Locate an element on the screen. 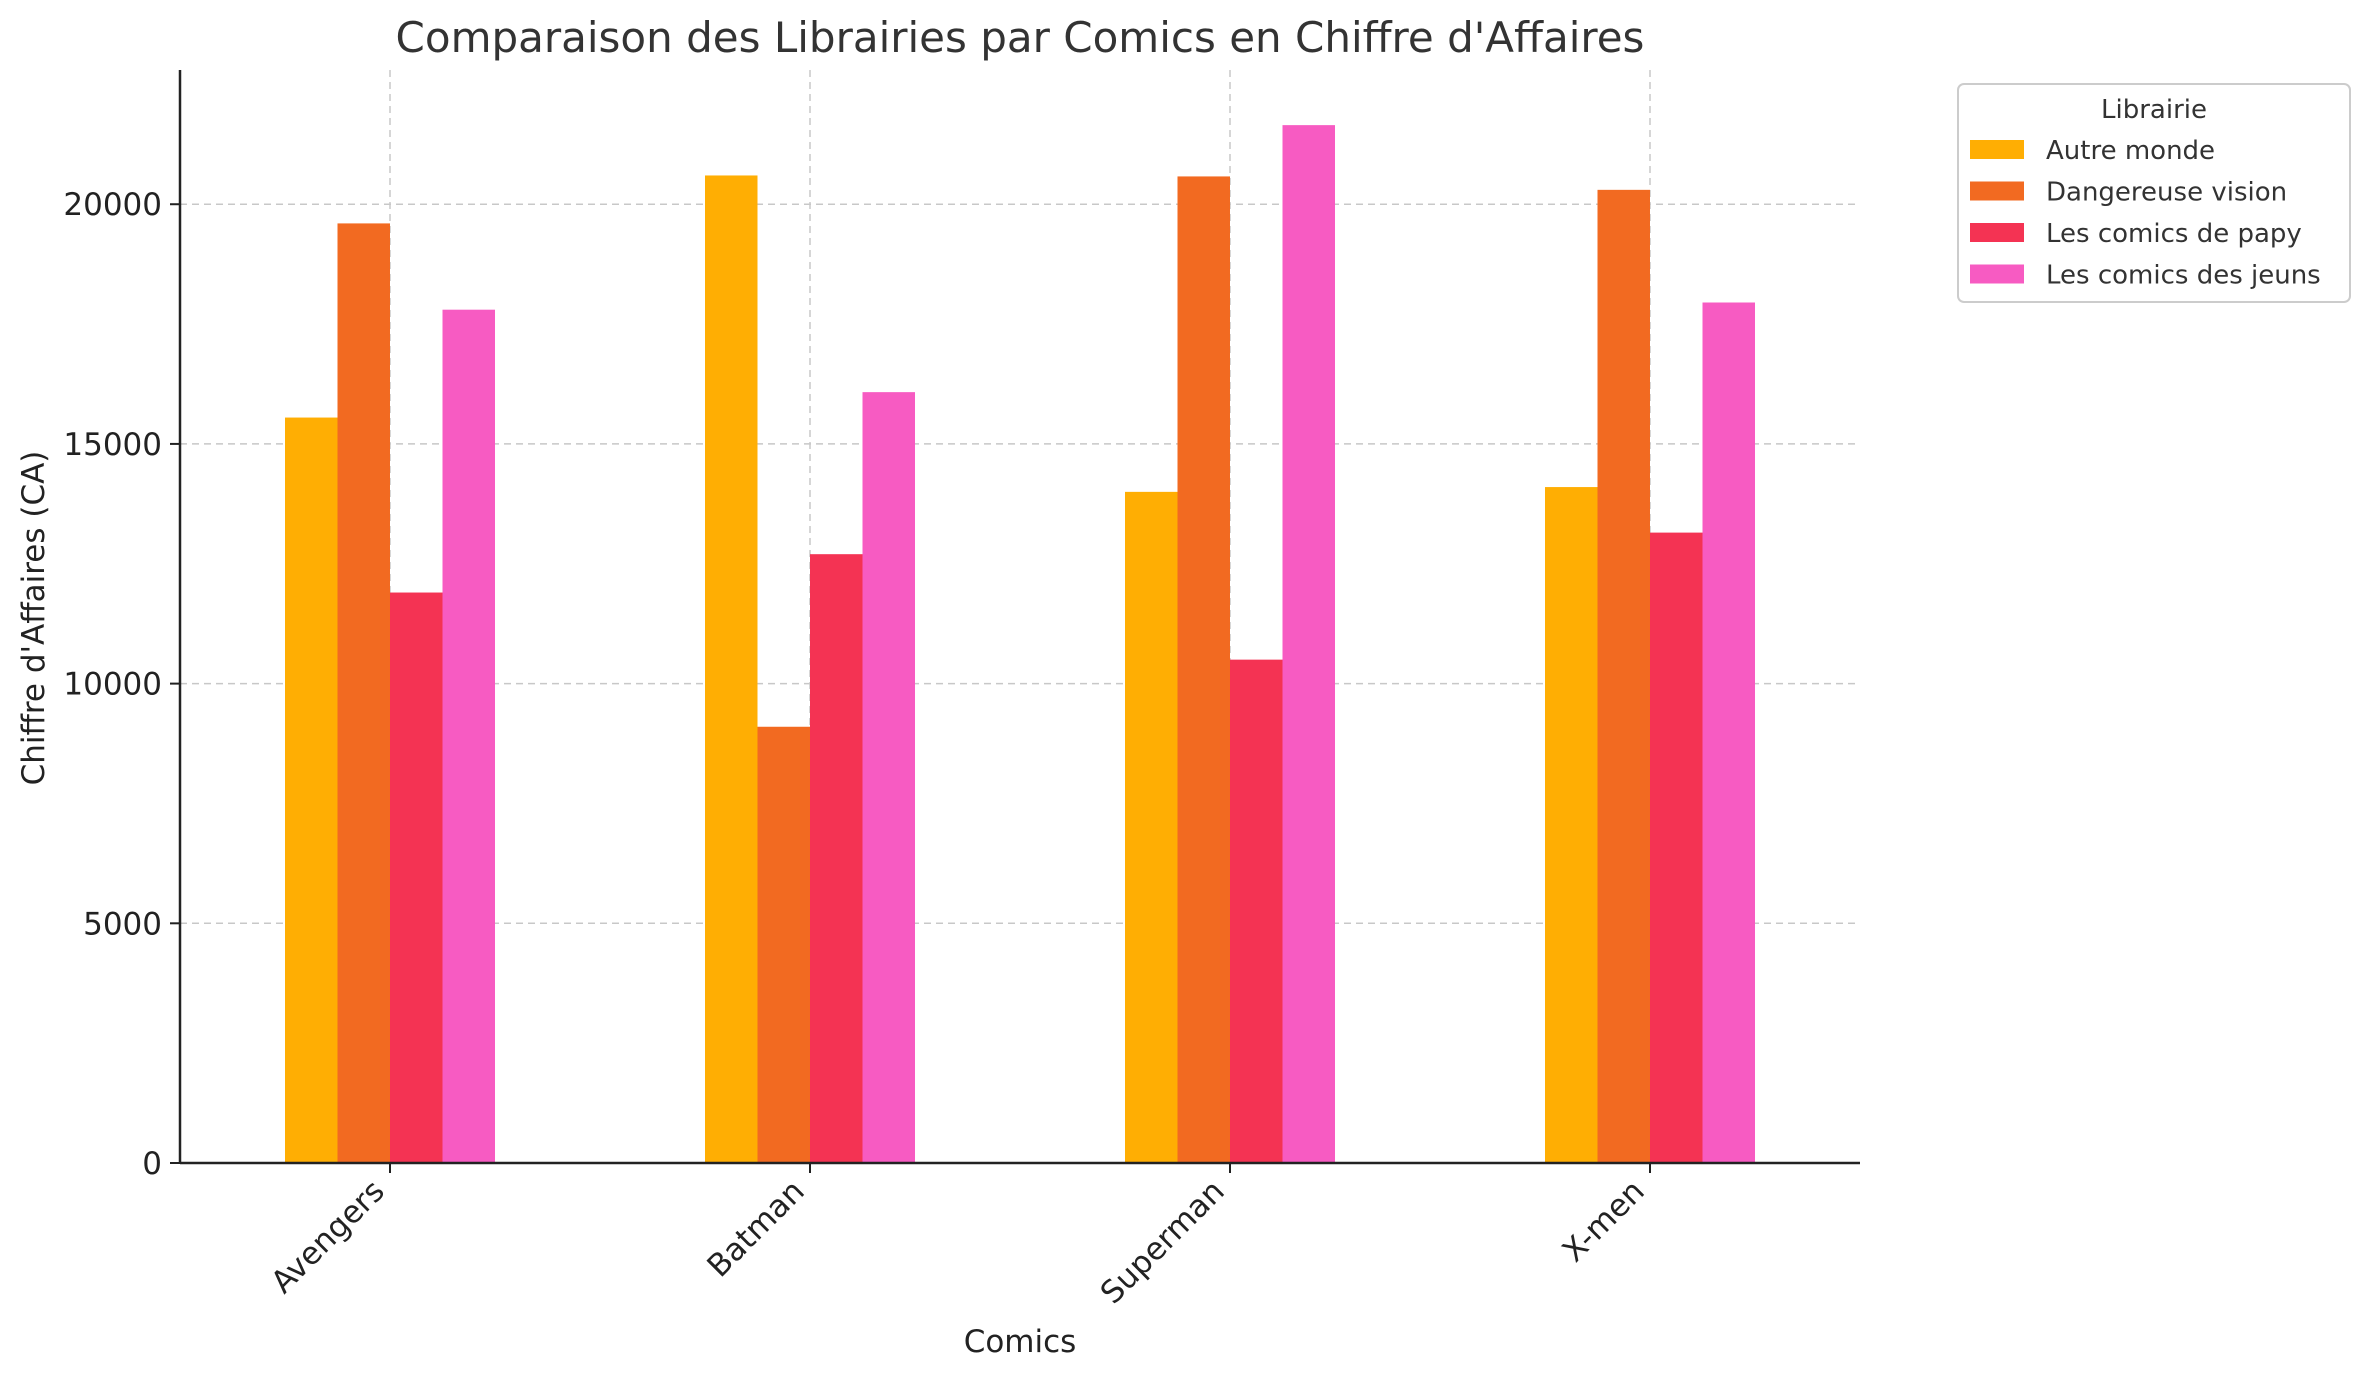  x-axis-label: Comics is located at coordinates (1020, 1342).